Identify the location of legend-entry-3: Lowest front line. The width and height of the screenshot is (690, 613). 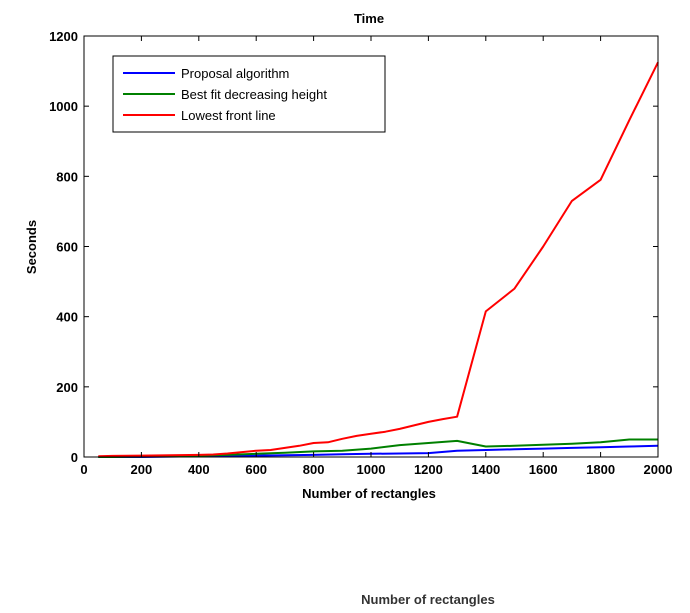
(228, 115).